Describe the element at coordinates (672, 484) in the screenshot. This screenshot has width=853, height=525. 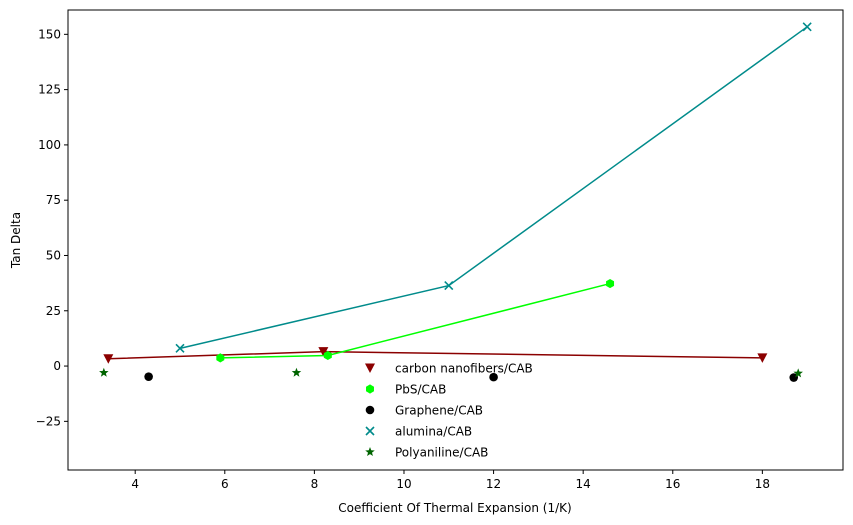
I see `x-tick-label-6: 16` at that location.